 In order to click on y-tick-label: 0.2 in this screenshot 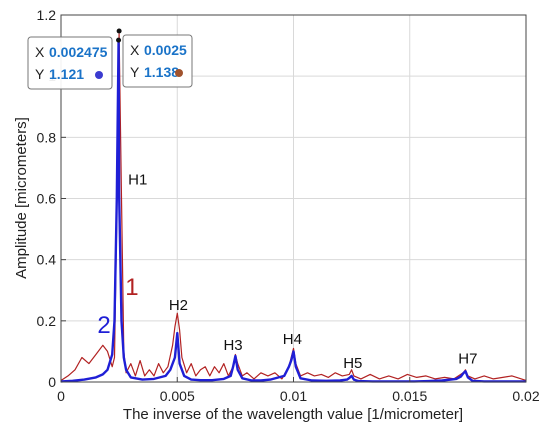, I will do `click(47, 321)`.